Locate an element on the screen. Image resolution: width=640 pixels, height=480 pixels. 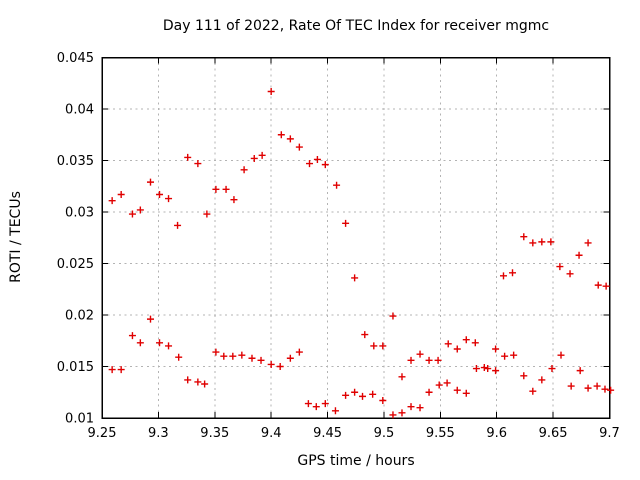
y-tick-label: 0.045 is located at coordinates (75, 58).